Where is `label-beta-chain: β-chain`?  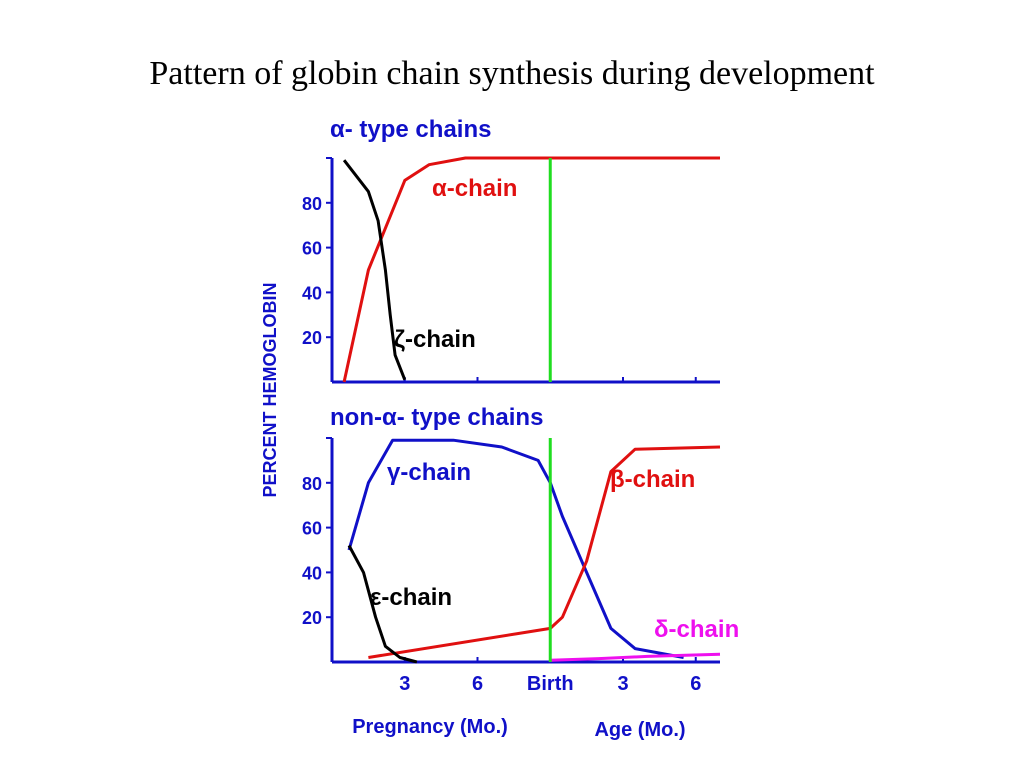 label-beta-chain: β-chain is located at coordinates (652, 479).